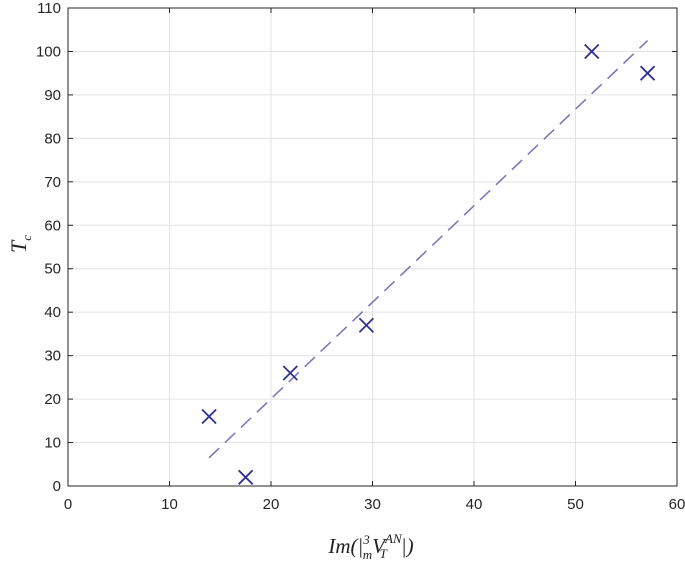 The height and width of the screenshot is (569, 685). I want to click on y-tick-label: 60, so click(52, 225).